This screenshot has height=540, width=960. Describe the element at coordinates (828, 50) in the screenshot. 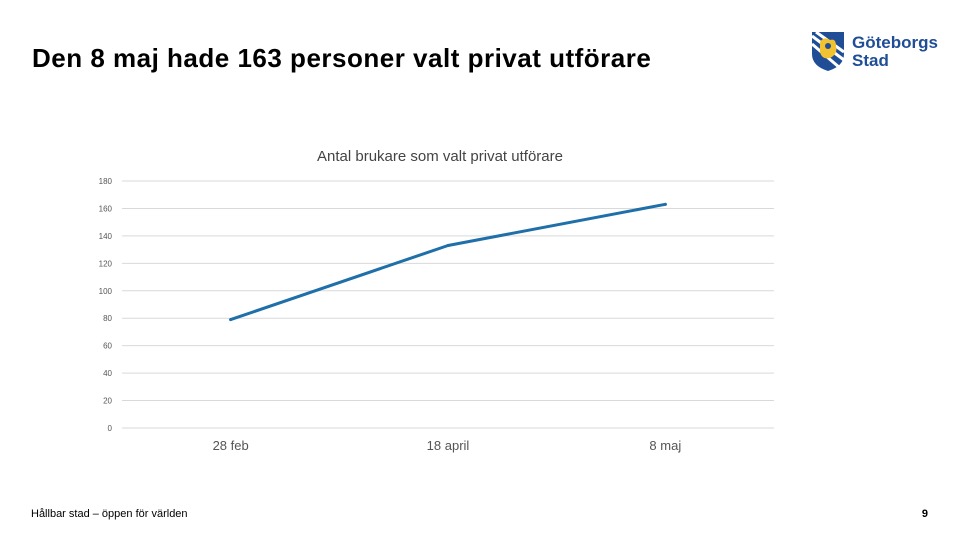

I see `coat-of-arms-icon` at that location.